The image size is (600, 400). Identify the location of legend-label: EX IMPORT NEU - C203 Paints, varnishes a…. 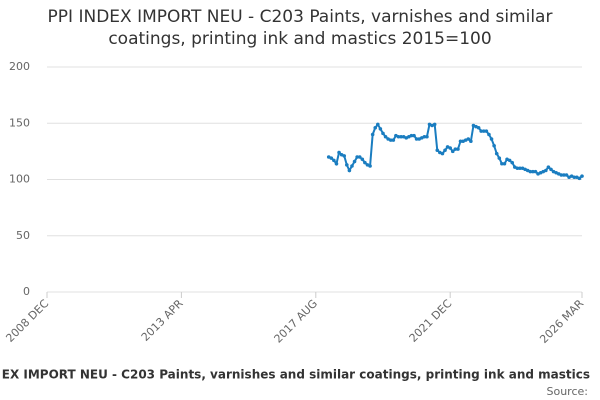
(296, 375).